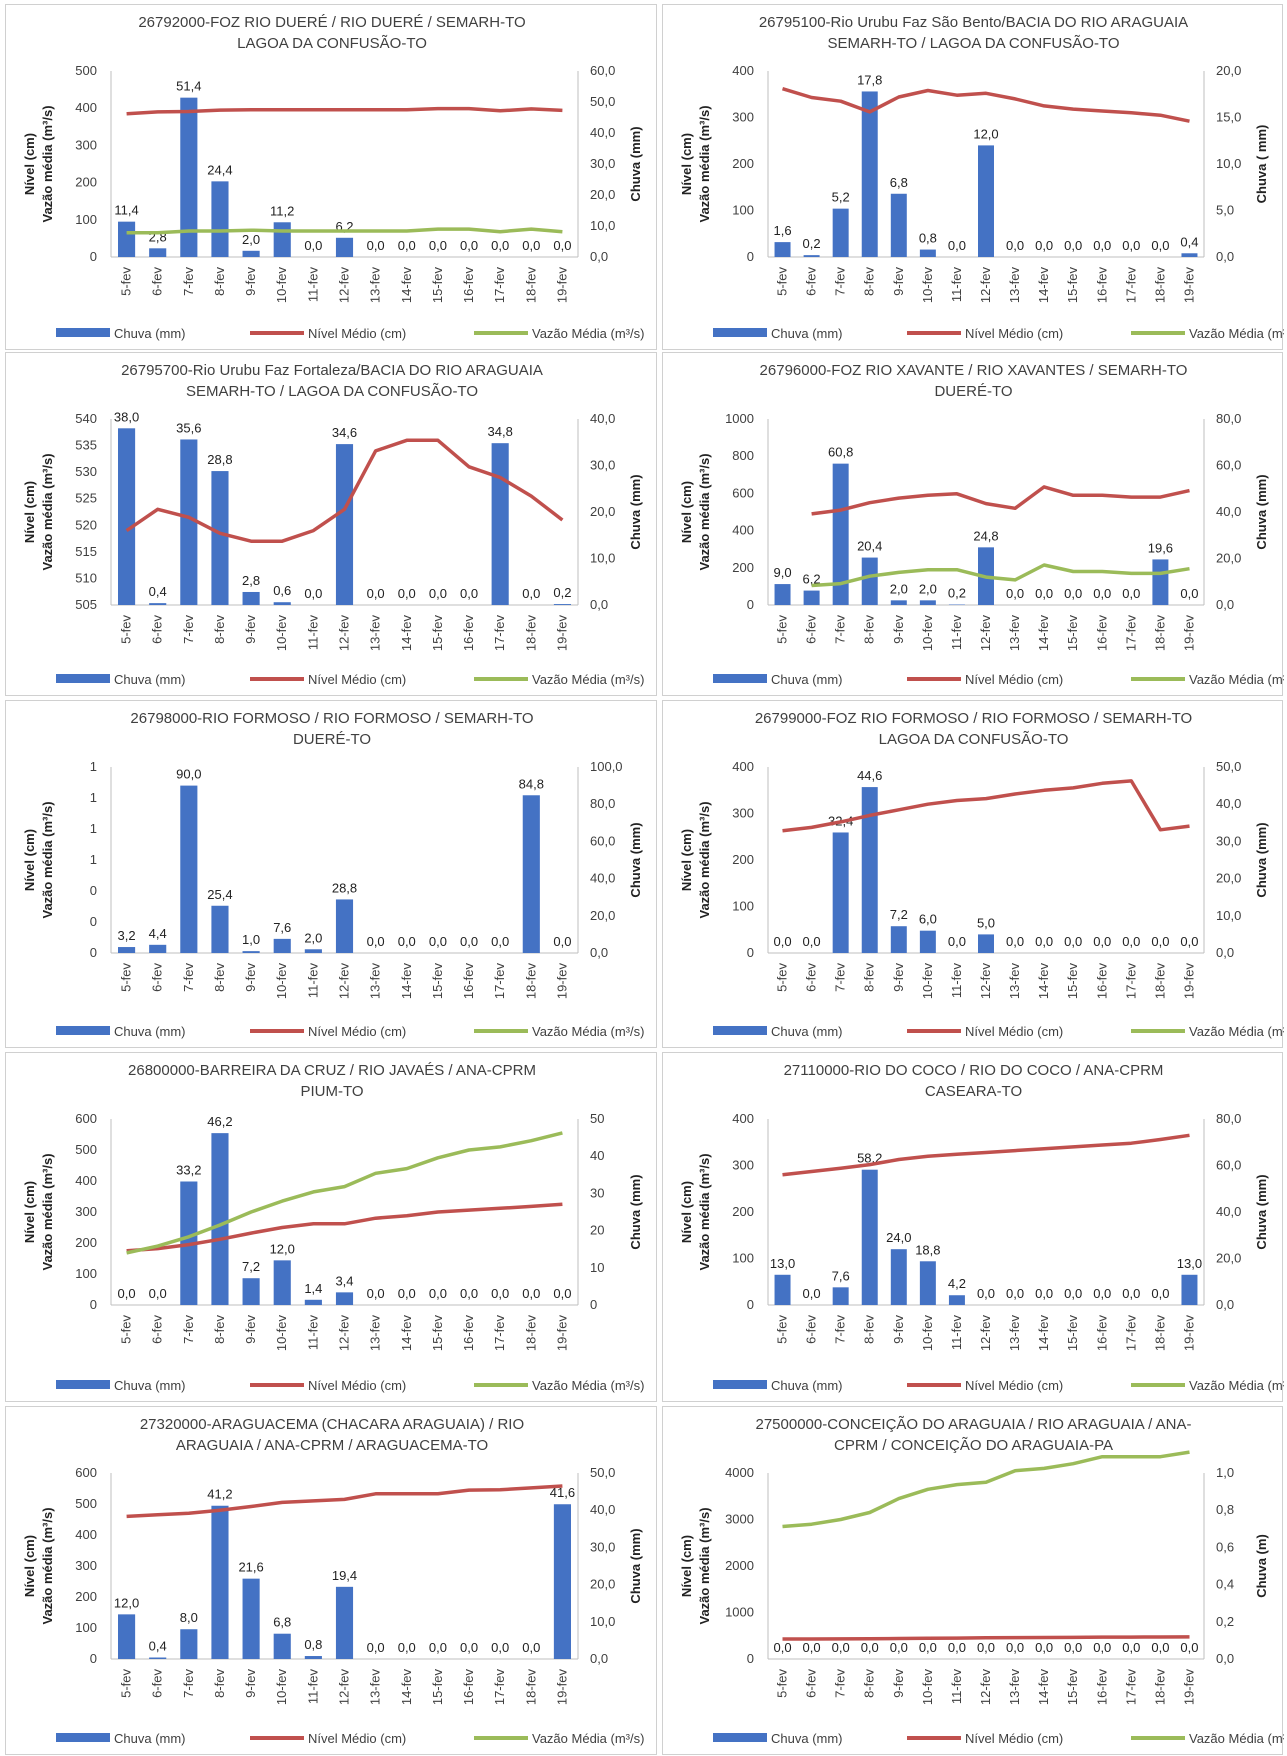  I want to click on rain-data-label: 20,4, so click(869, 546).